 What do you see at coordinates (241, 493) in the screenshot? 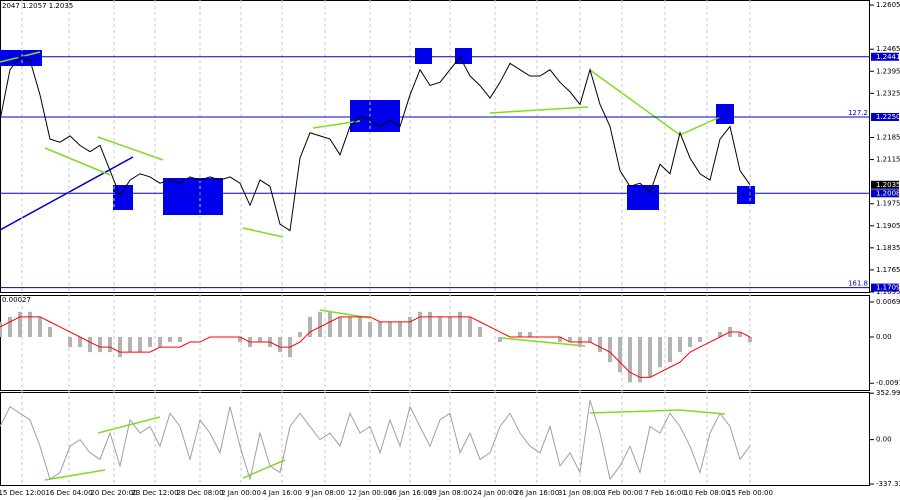
I see `x-tick-label: 2 Jan 00:00` at bounding box center [241, 493].